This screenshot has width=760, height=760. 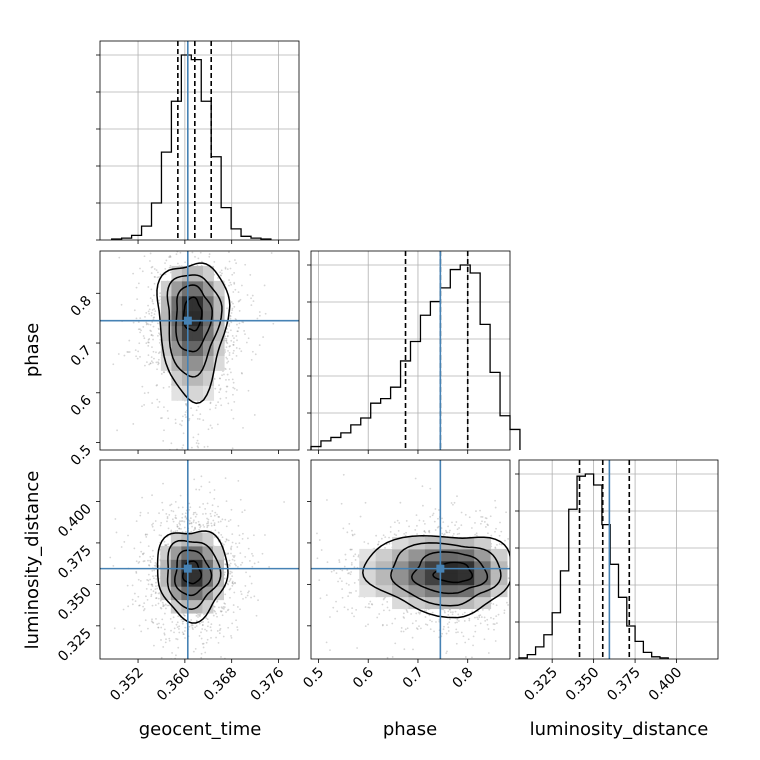 I want to click on hist-luminosity-distance-frame, so click(x=618, y=559).